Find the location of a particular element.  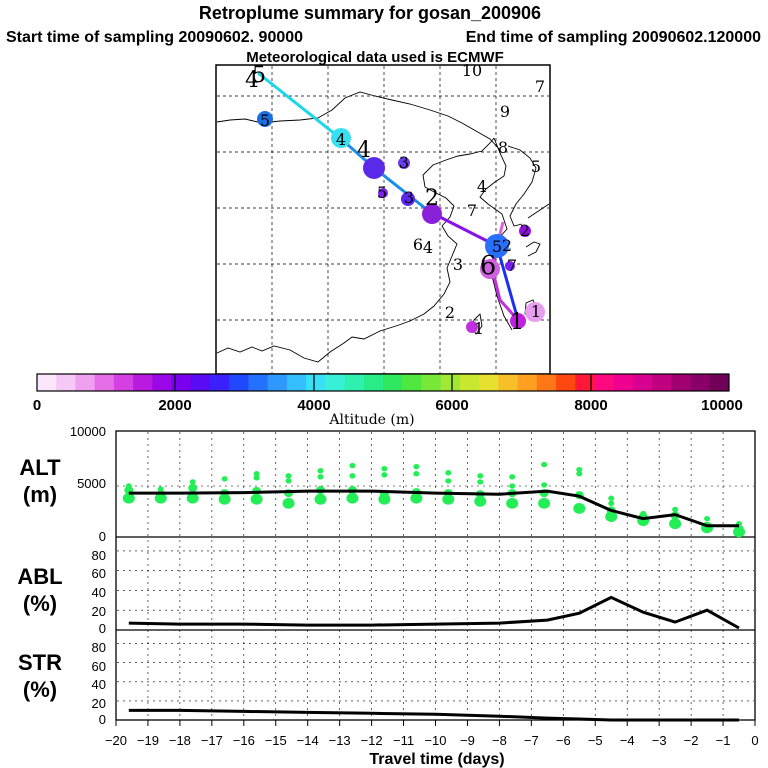

str-panel-unit: (%) is located at coordinates (40, 689).